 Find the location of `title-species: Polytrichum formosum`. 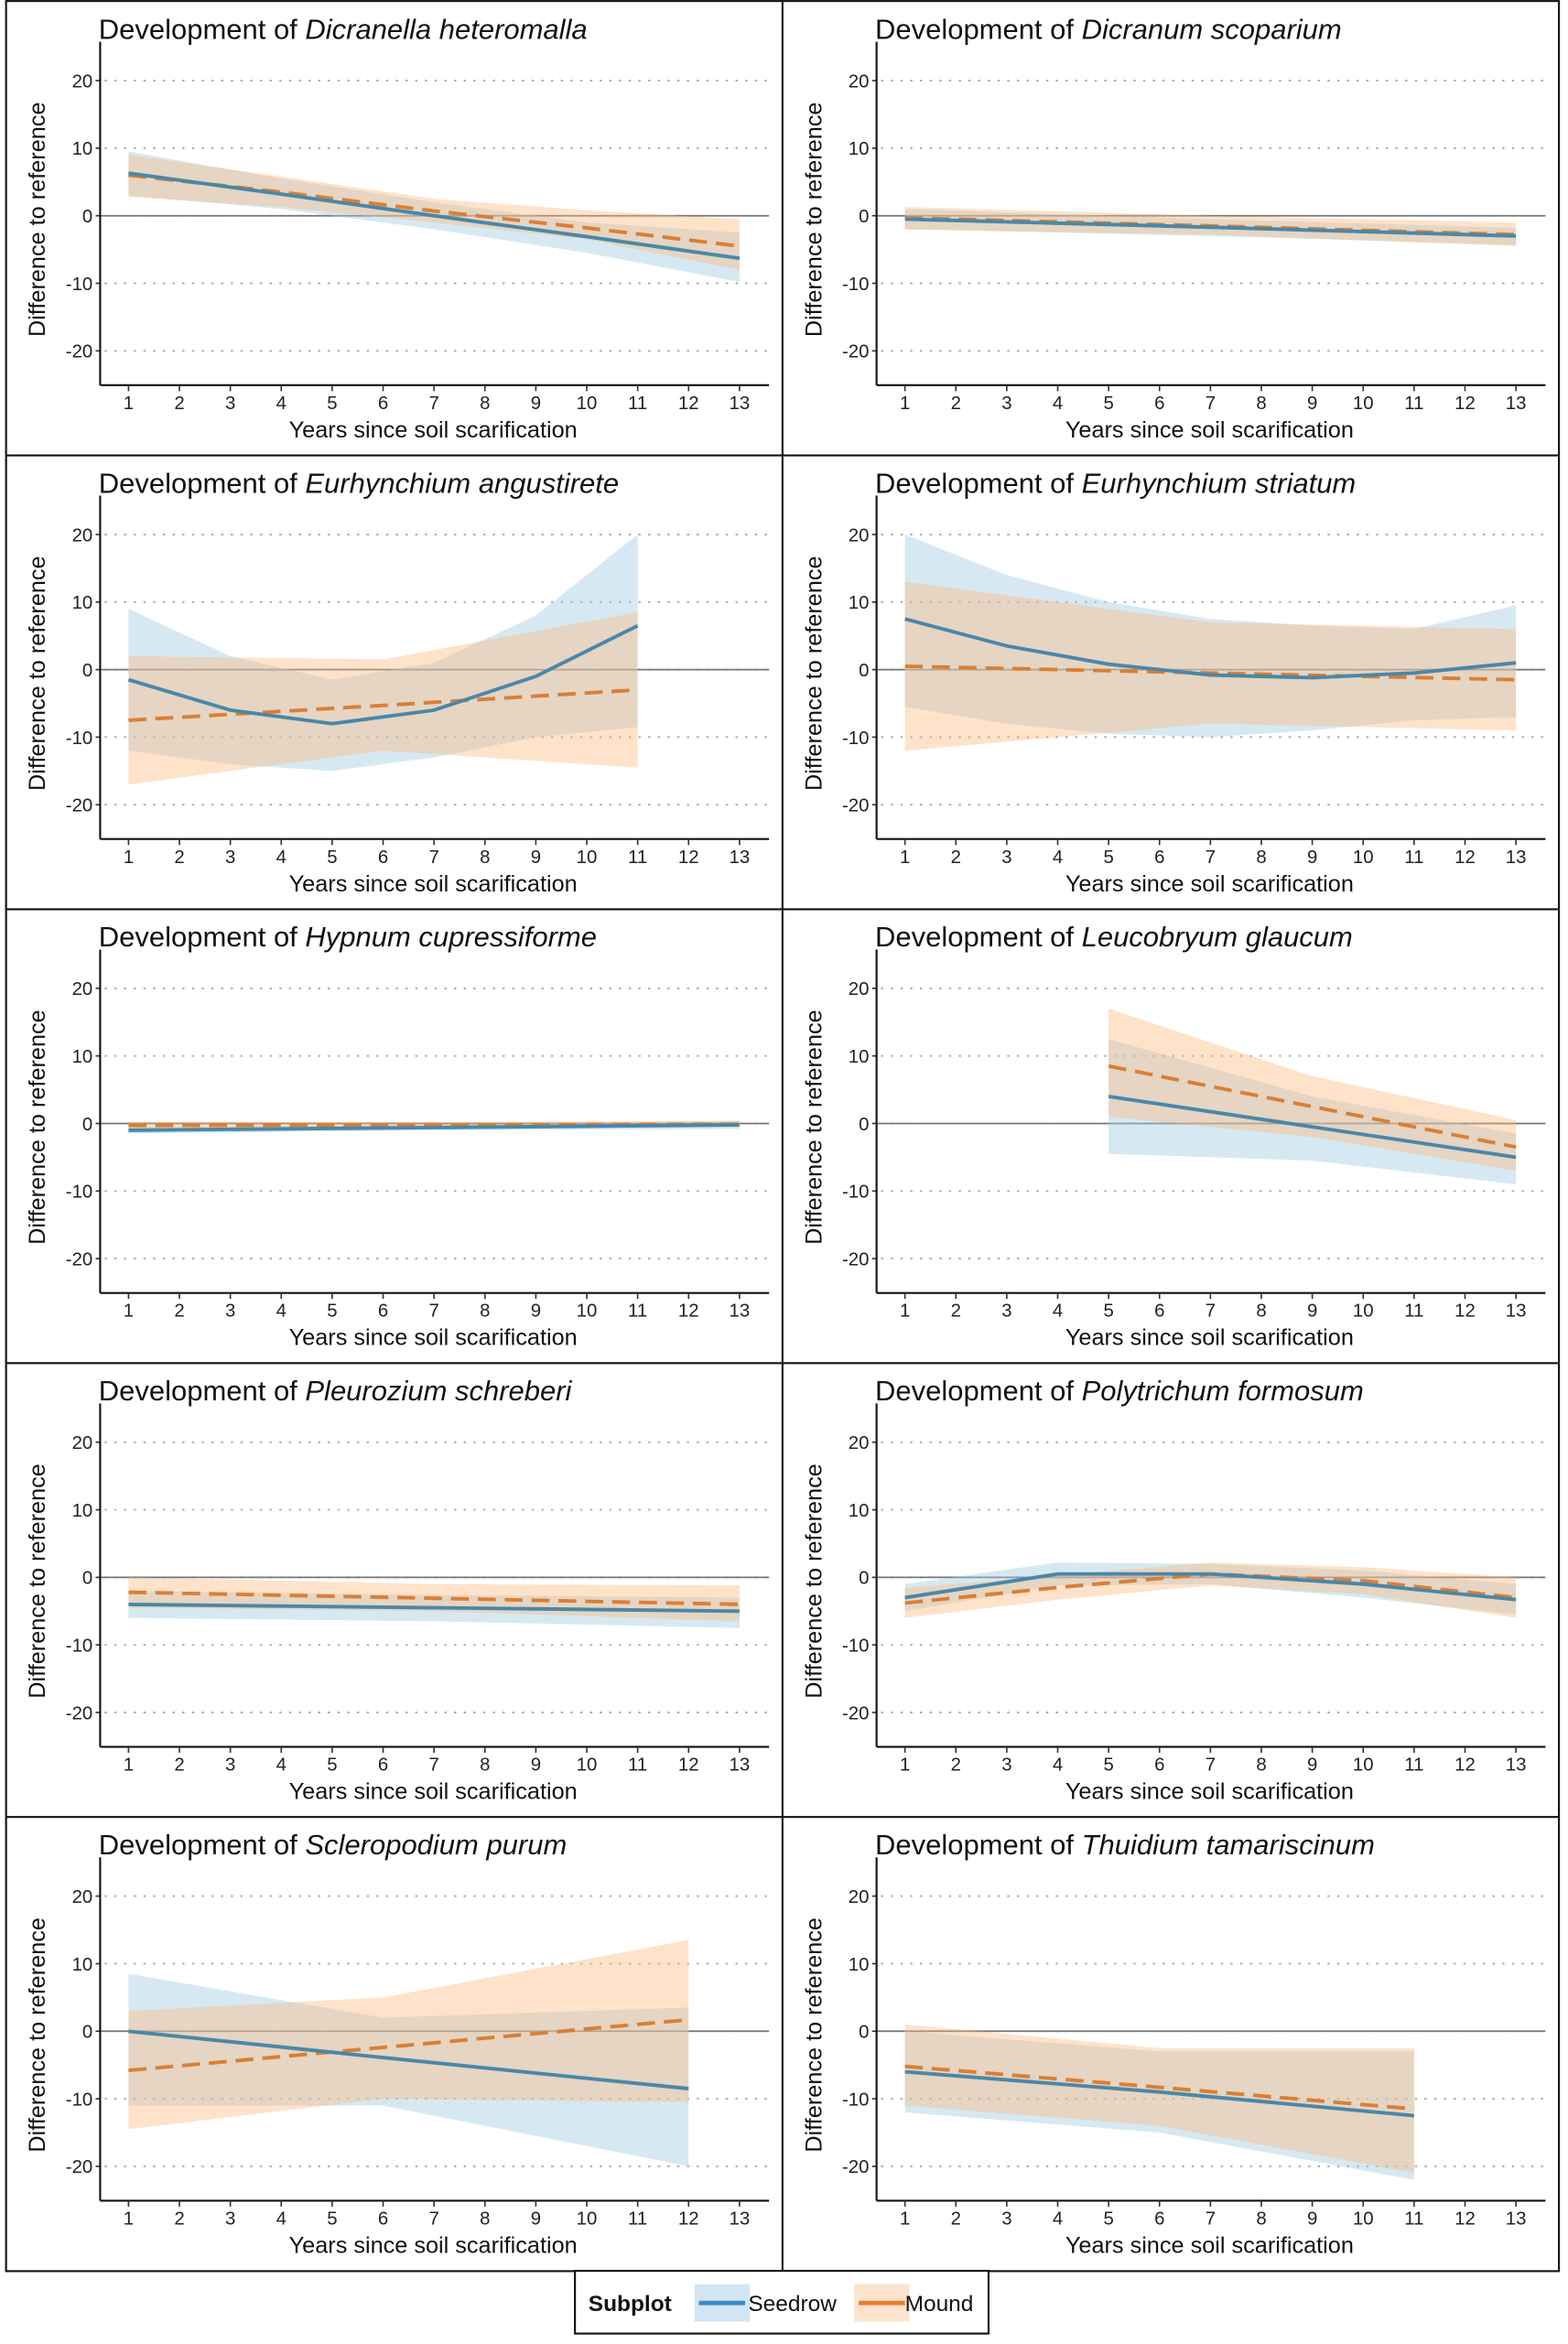

title-species: Polytrichum formosum is located at coordinates (1223, 1391).